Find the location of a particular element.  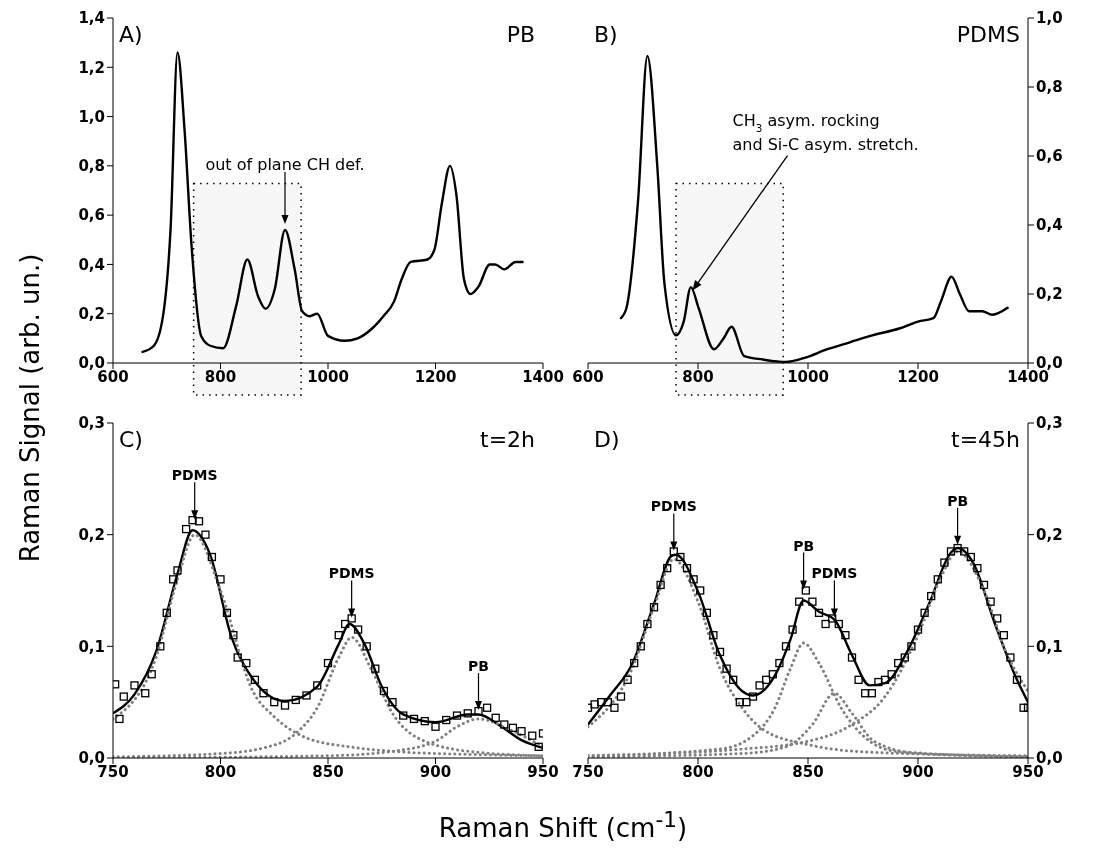

annotation: A) is located at coordinates (131, 34).